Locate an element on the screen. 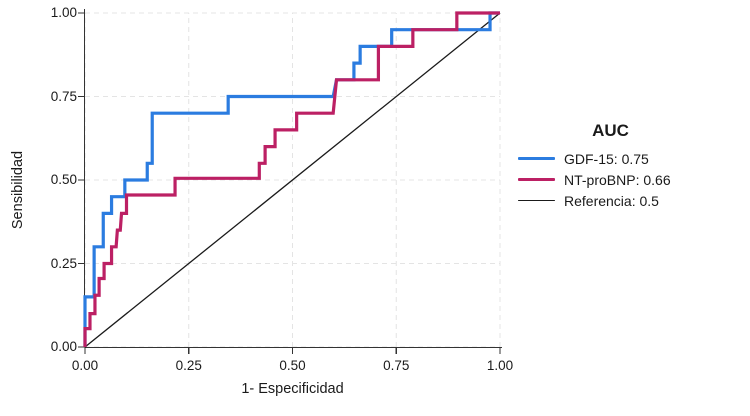 This screenshot has width=750, height=416. x-axis-title: 1- Especificidad is located at coordinates (292, 389).